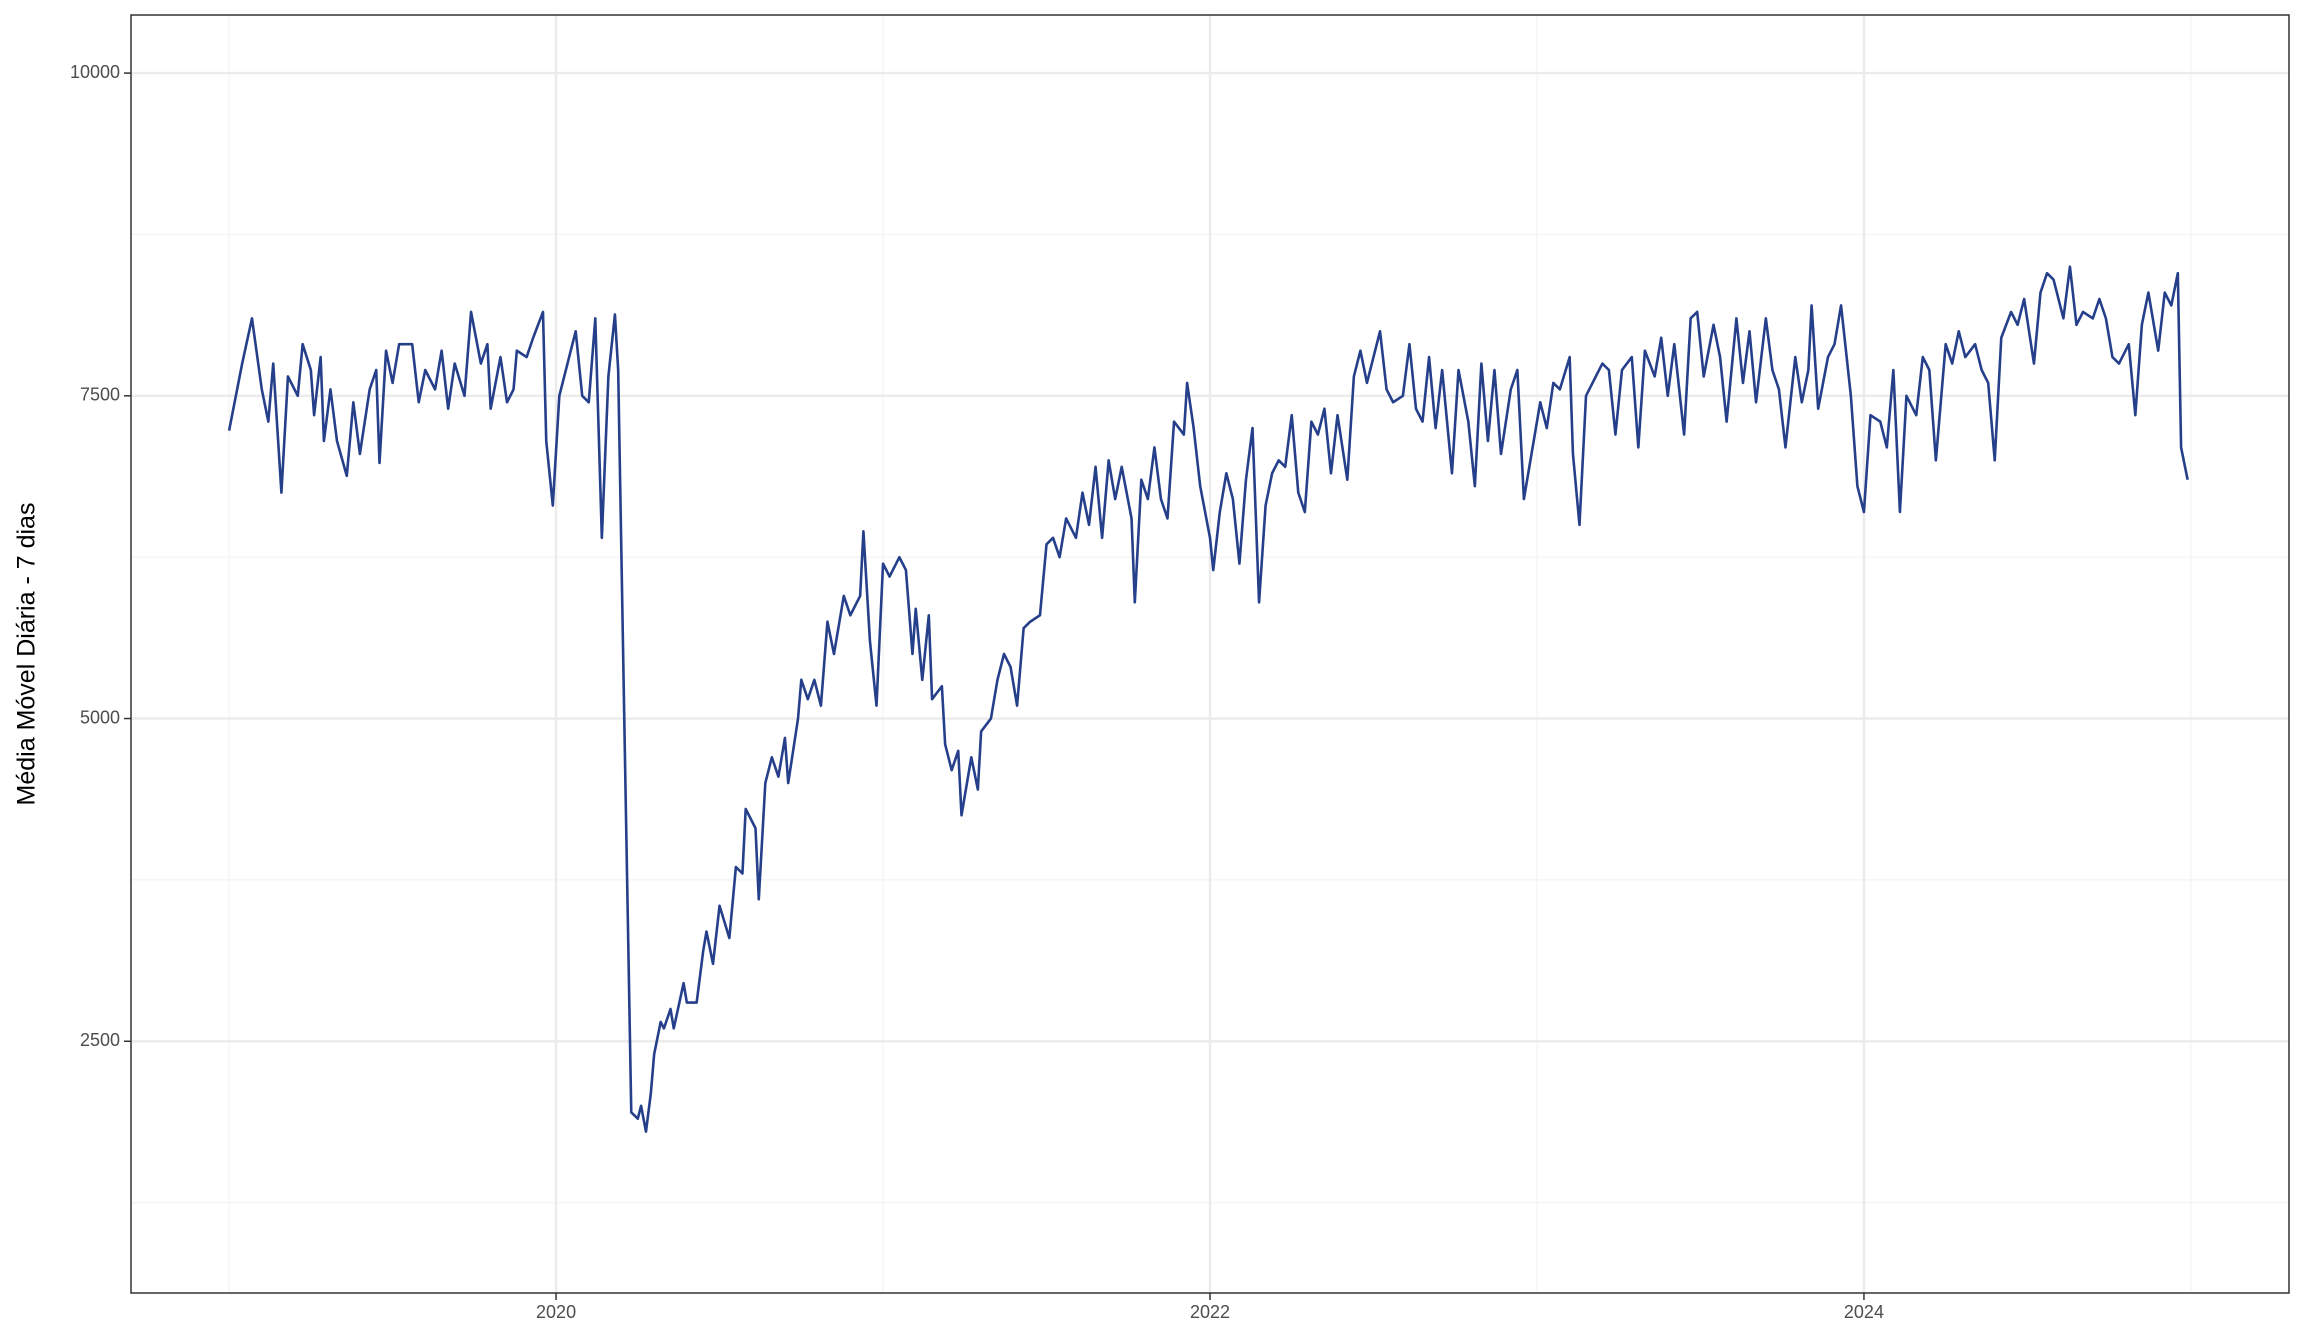 This screenshot has height=1344, width=2304. What do you see at coordinates (27, 654) in the screenshot?
I see `y-axis-title: Média Móvel Diária - 7 dias` at bounding box center [27, 654].